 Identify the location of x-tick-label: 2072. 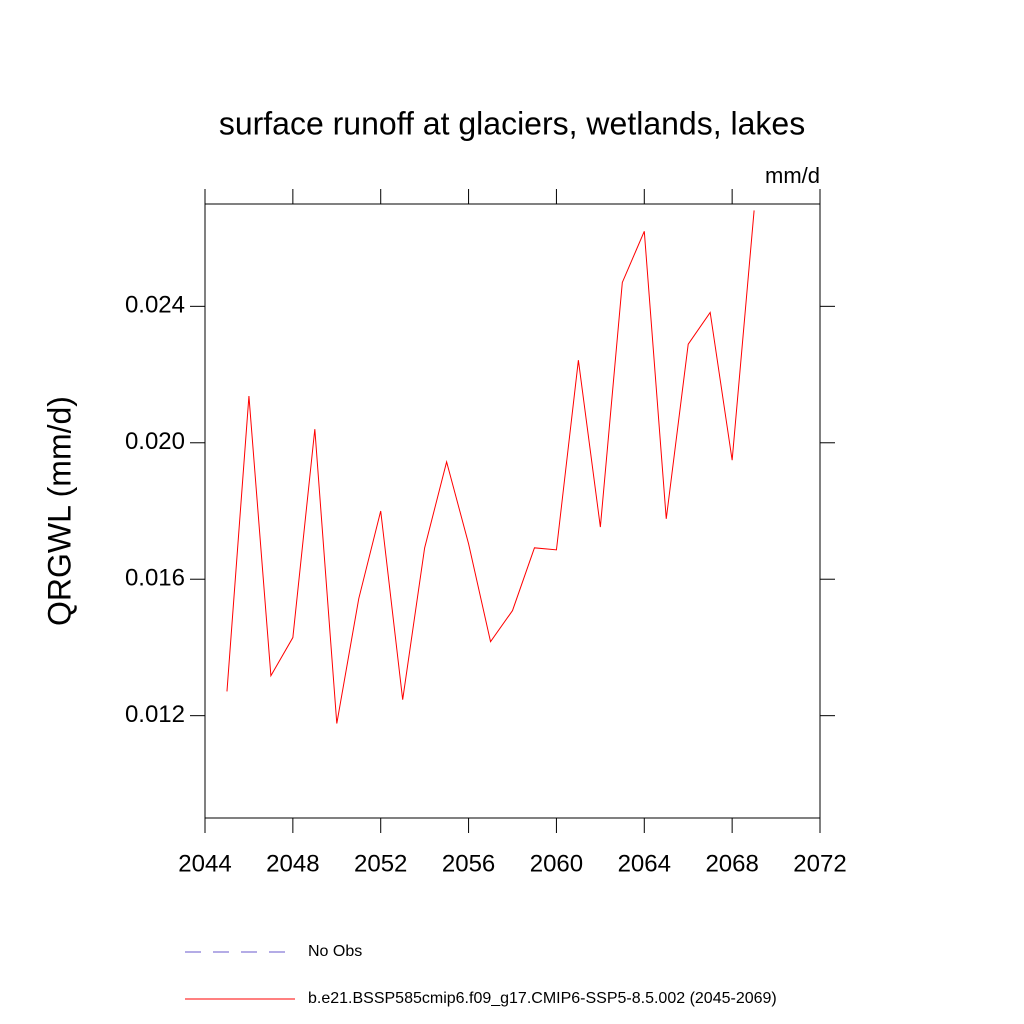
(819, 863).